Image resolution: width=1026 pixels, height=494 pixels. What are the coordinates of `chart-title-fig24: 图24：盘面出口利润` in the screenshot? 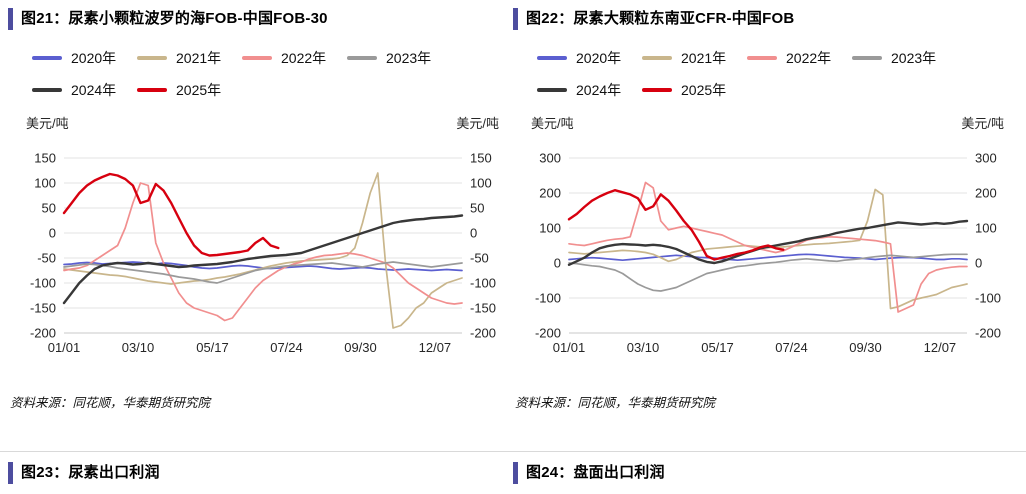 It's located at (765, 473).